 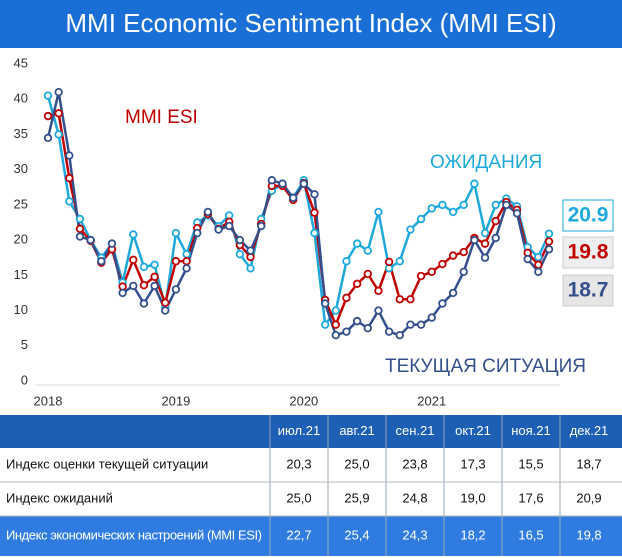 I want to click on table-column-header: окт.21, so click(x=473, y=430).